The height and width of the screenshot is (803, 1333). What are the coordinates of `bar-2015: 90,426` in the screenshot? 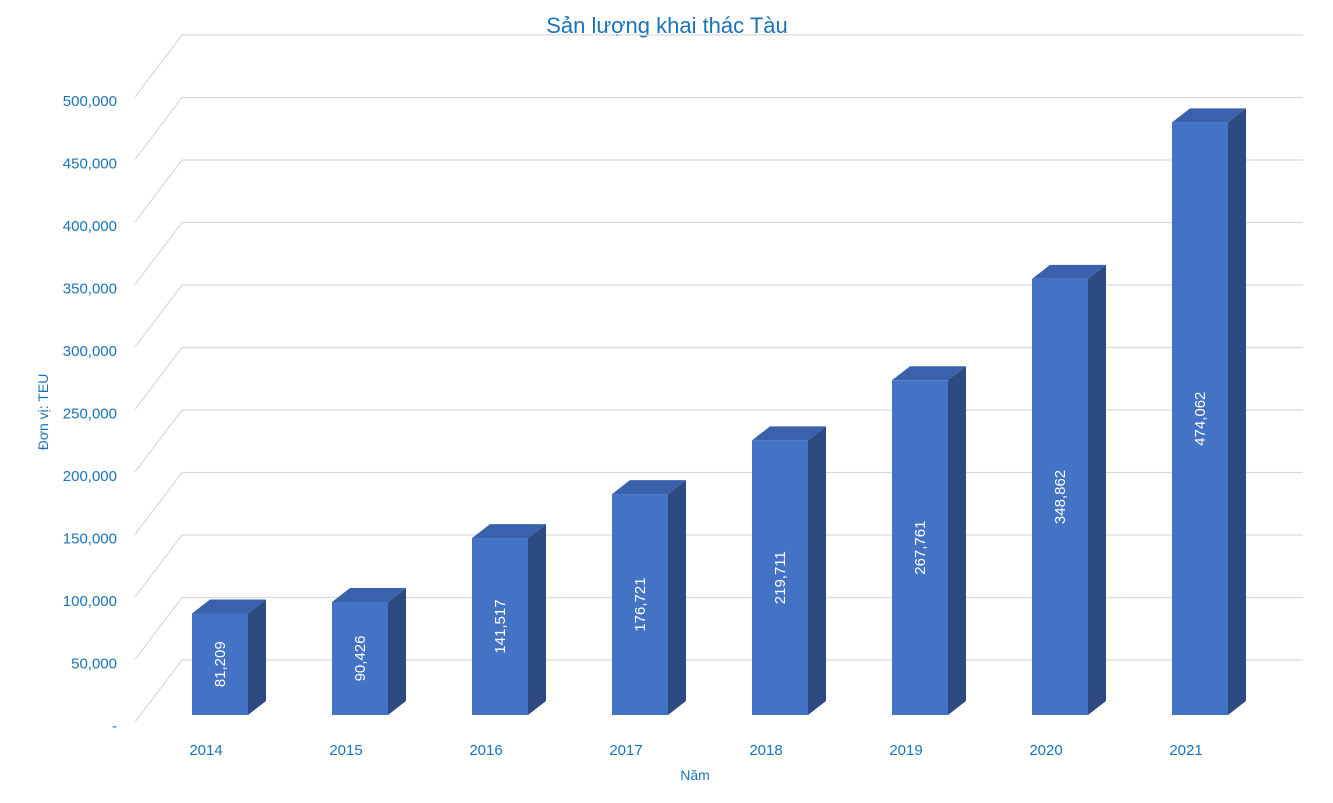 It's located at (369, 651).